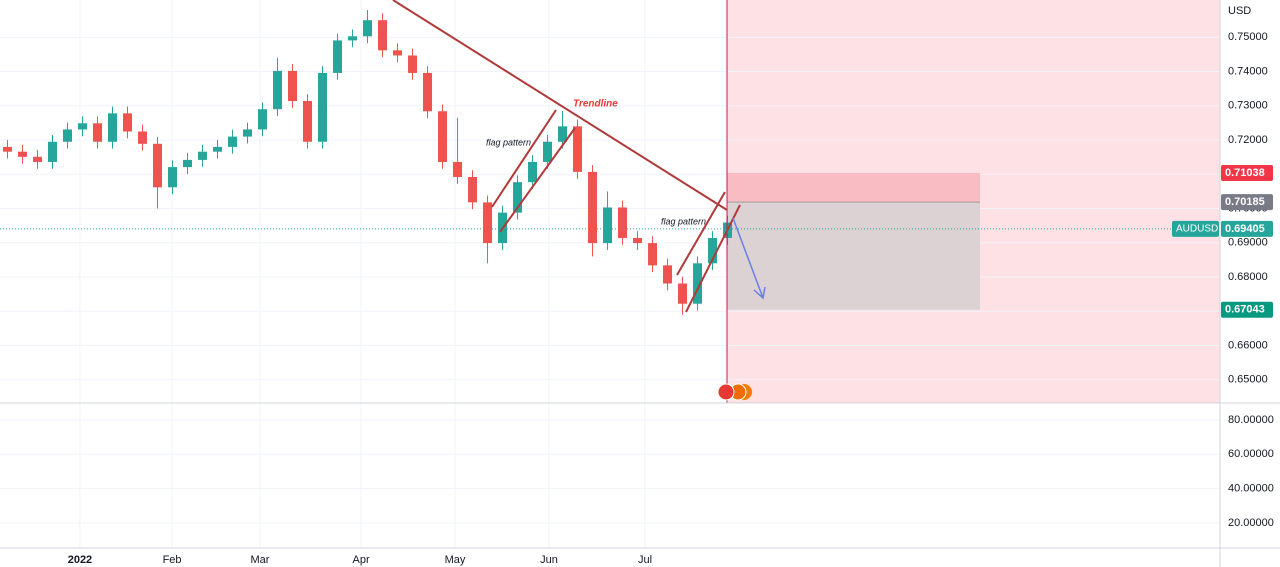 The height and width of the screenshot is (567, 1280). What do you see at coordinates (1248, 345) in the screenshot?
I see `y-tick-label: 0.66000` at bounding box center [1248, 345].